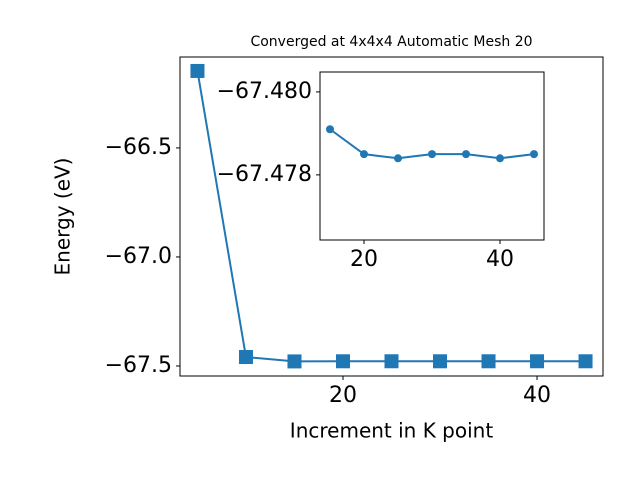 The height and width of the screenshot is (480, 640). What do you see at coordinates (138, 365) in the screenshot?
I see `y-tick-label: −67.5` at bounding box center [138, 365].